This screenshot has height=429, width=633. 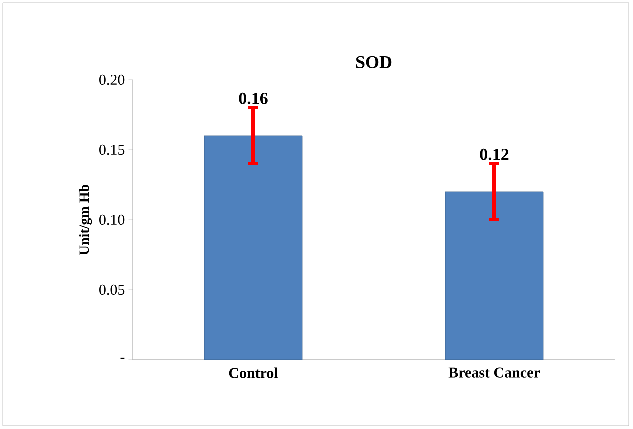 I want to click on y-tick-label: 0.15, so click(x=112, y=150).